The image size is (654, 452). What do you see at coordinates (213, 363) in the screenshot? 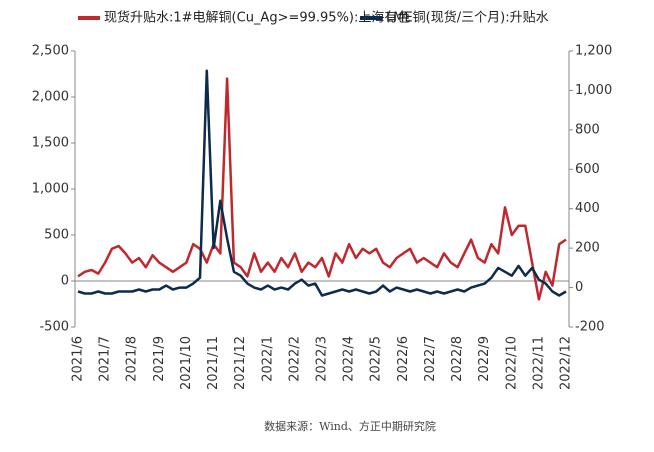
I see `x-tick-label: 2021/11` at bounding box center [213, 363].